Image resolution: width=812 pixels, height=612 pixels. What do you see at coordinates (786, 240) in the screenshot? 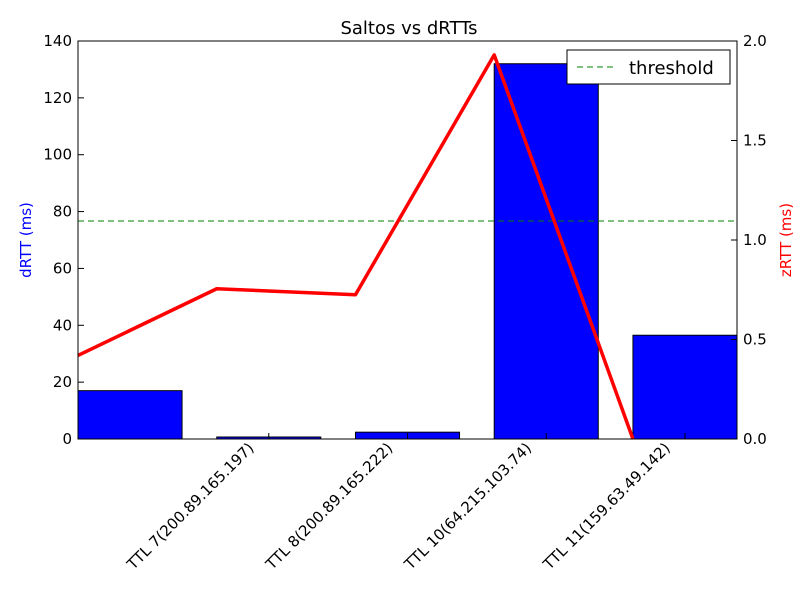
I see `right-axis-label: zRTT (ms)` at bounding box center [786, 240].